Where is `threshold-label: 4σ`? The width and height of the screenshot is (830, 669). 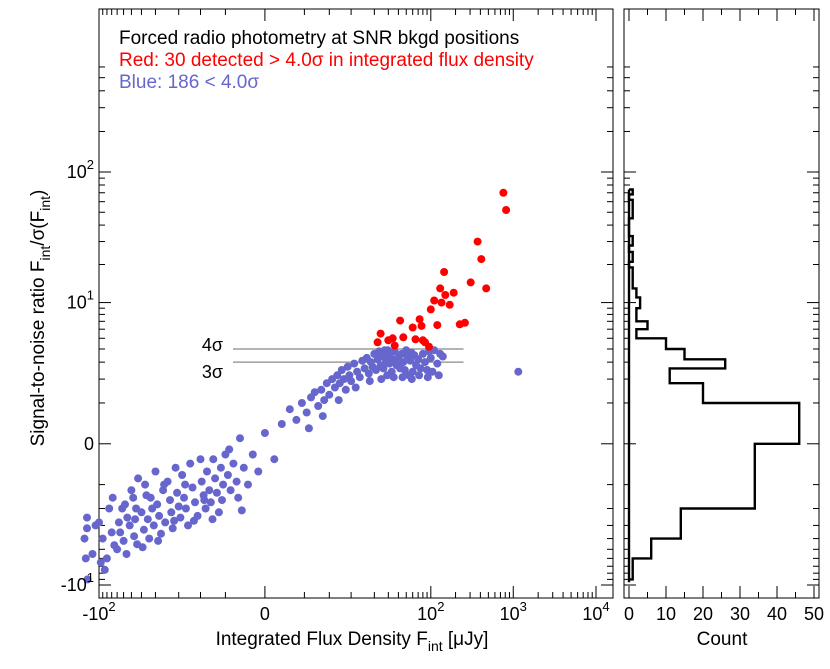 threshold-label: 4σ is located at coordinates (212, 345).